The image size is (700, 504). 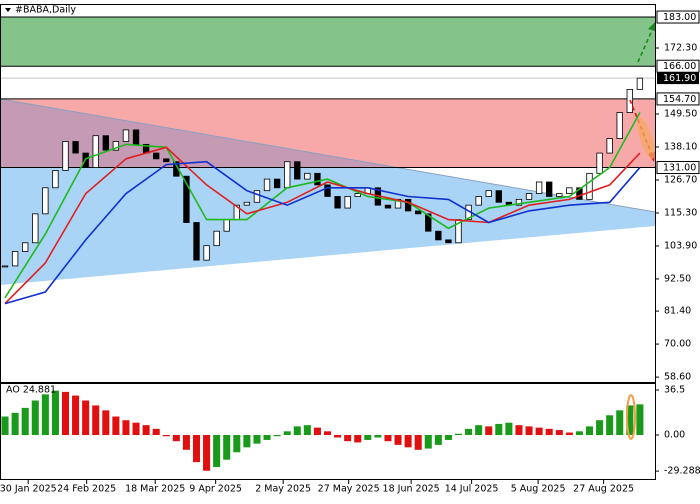 I want to click on price-label: 161.90, so click(x=679, y=78).